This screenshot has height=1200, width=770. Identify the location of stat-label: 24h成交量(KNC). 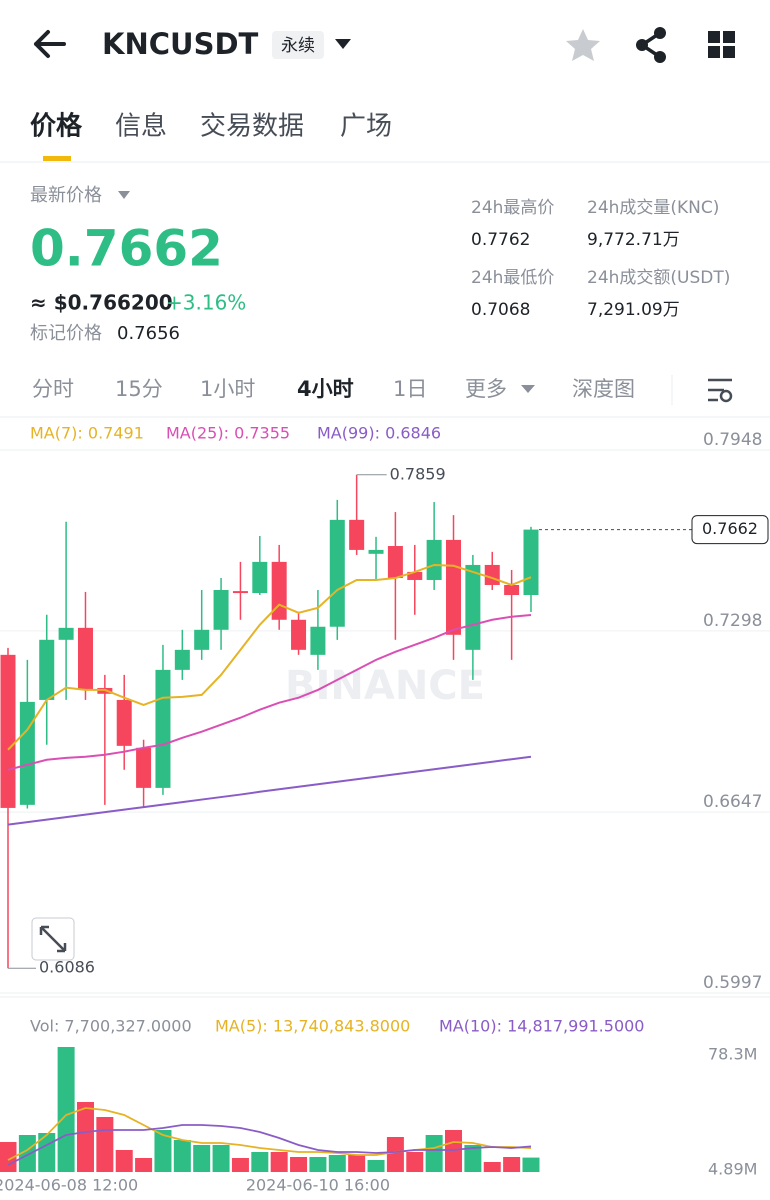
(653, 208).